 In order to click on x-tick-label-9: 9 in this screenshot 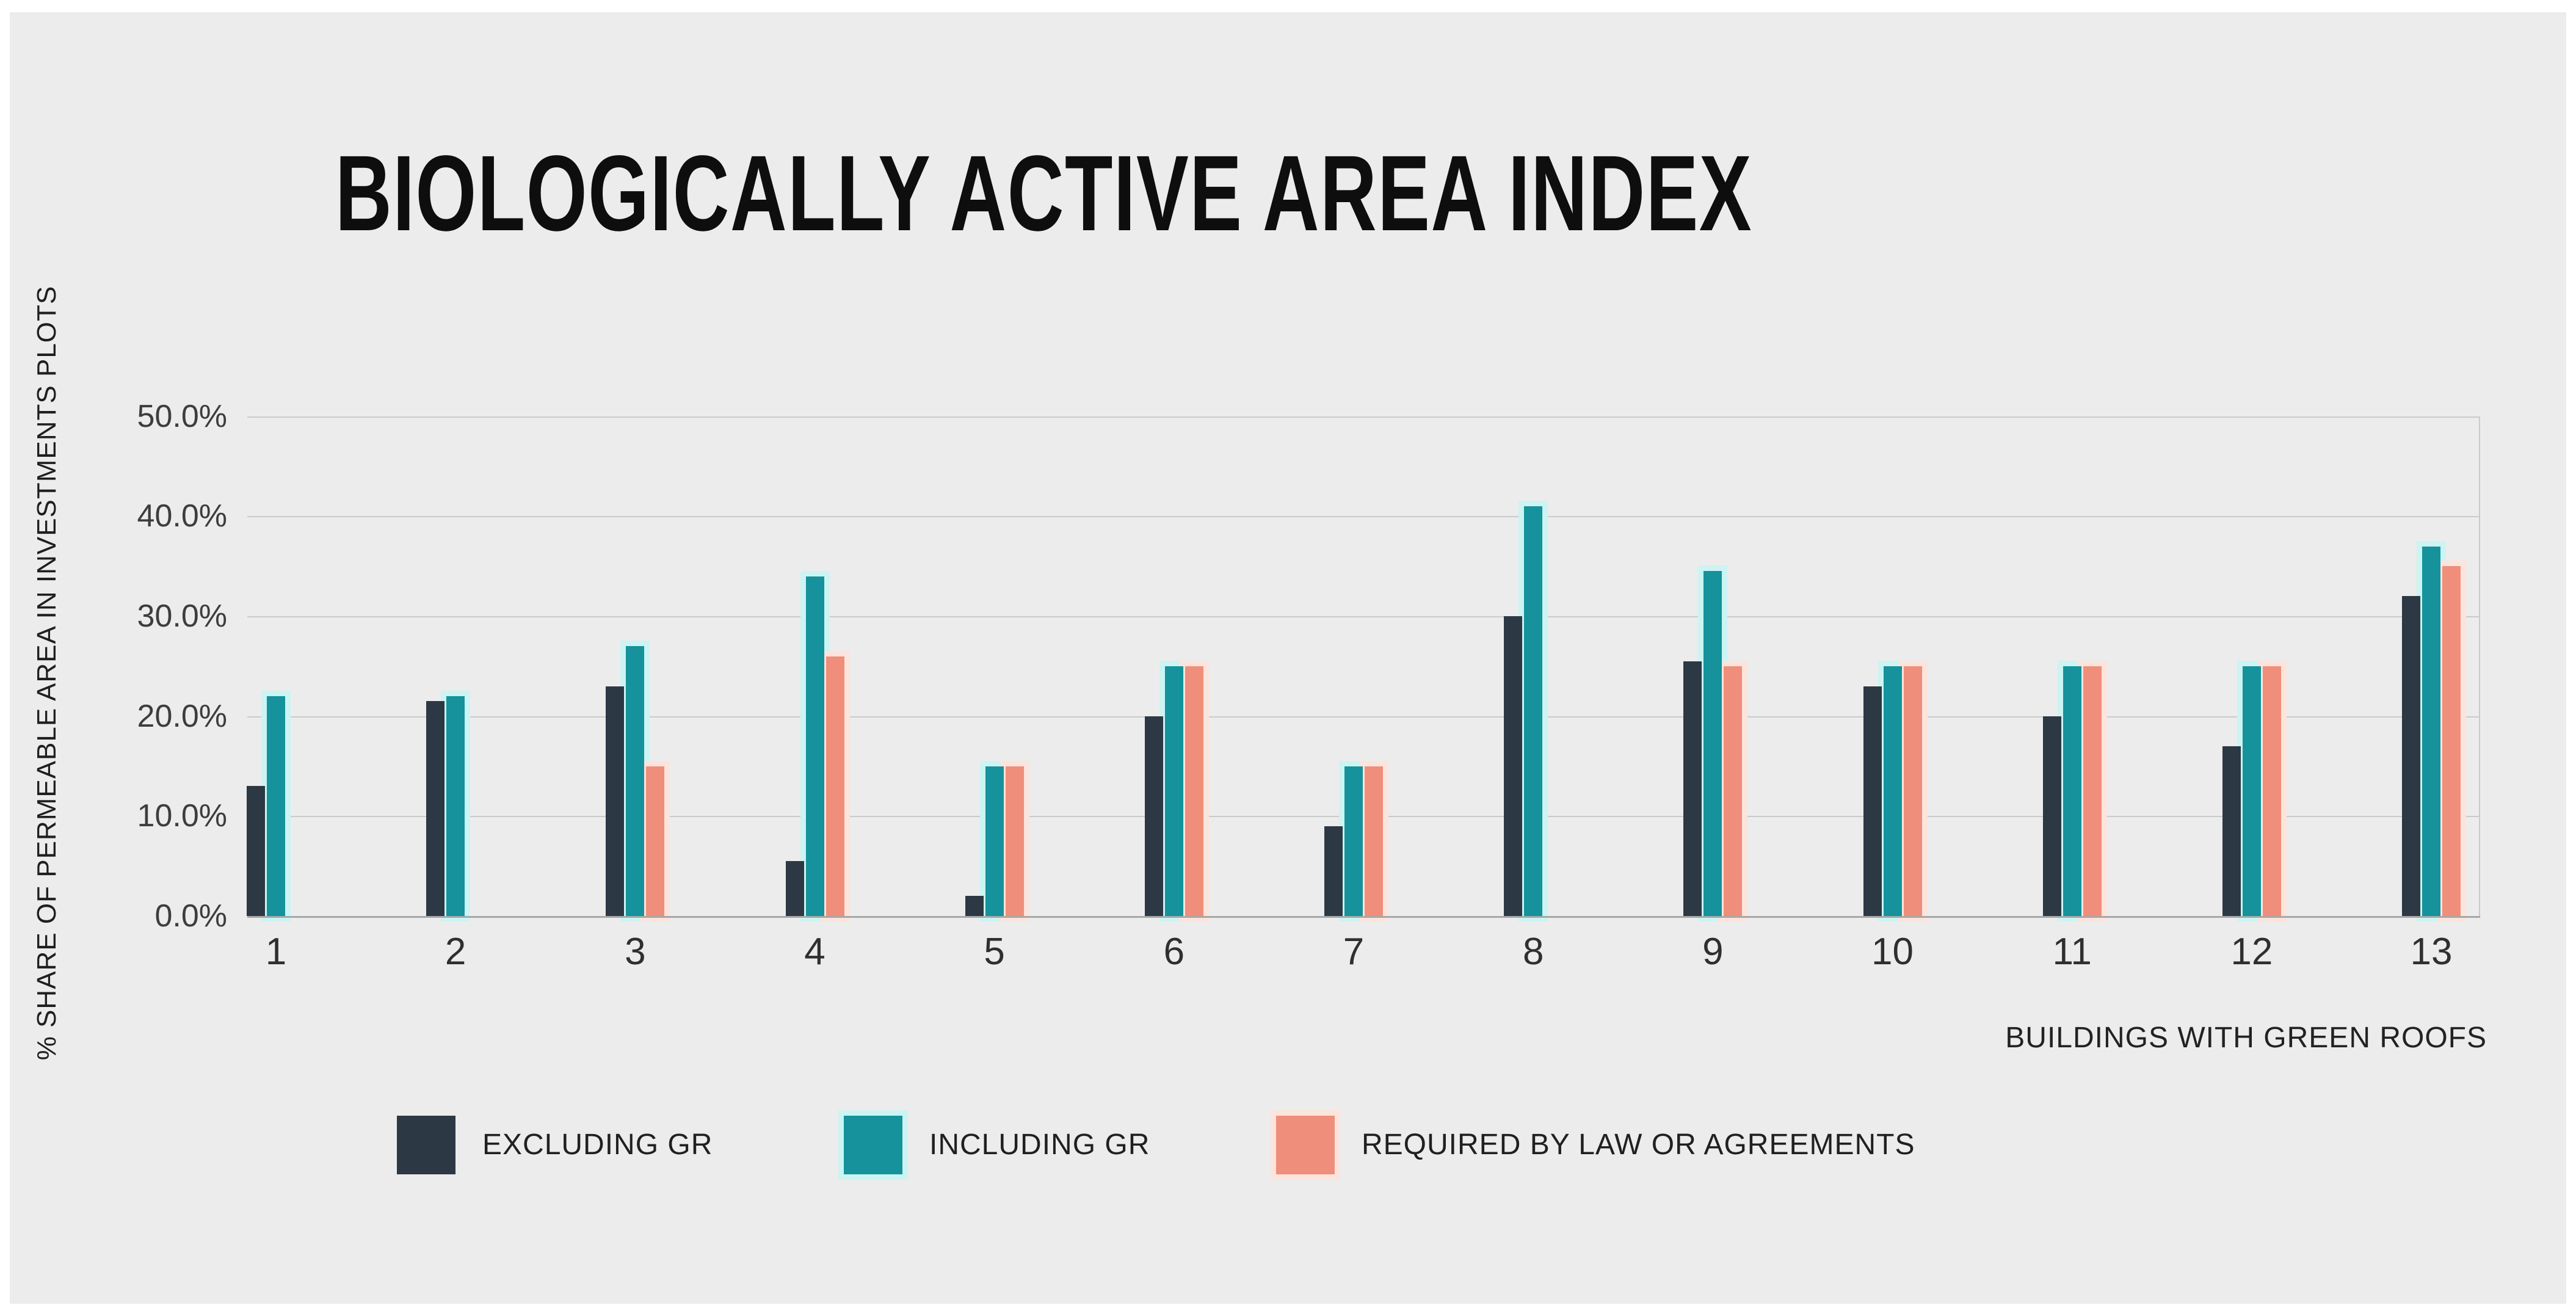, I will do `click(1713, 952)`.